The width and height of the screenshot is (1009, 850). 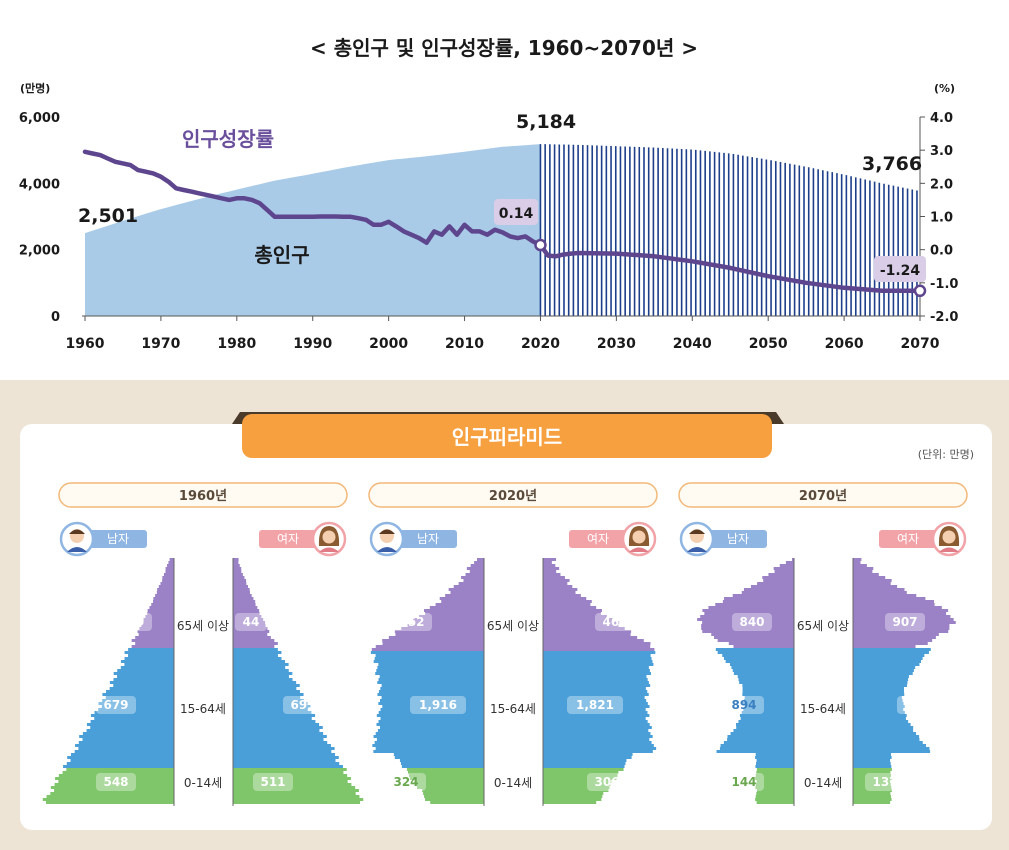 I want to click on year-pill, so click(x=513, y=495).